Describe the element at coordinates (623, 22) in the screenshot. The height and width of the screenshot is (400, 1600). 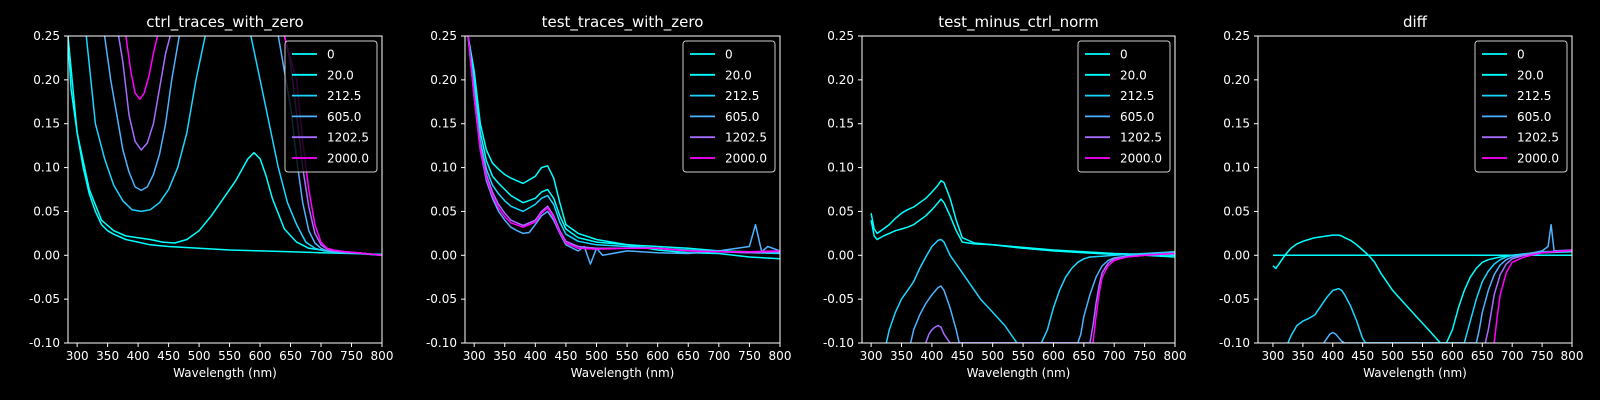
I see `chart-title: test_traces_with_zero` at that location.